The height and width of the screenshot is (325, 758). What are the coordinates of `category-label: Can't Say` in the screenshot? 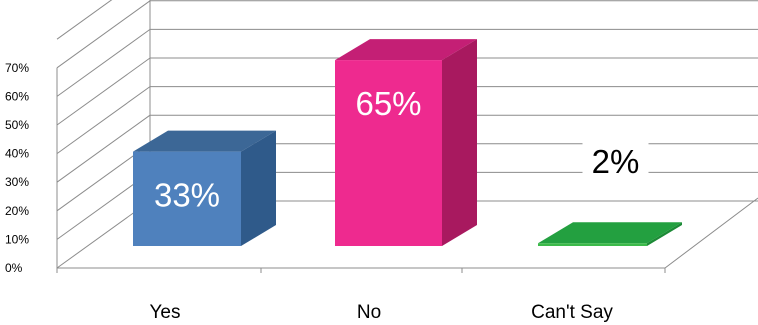 It's located at (572, 312).